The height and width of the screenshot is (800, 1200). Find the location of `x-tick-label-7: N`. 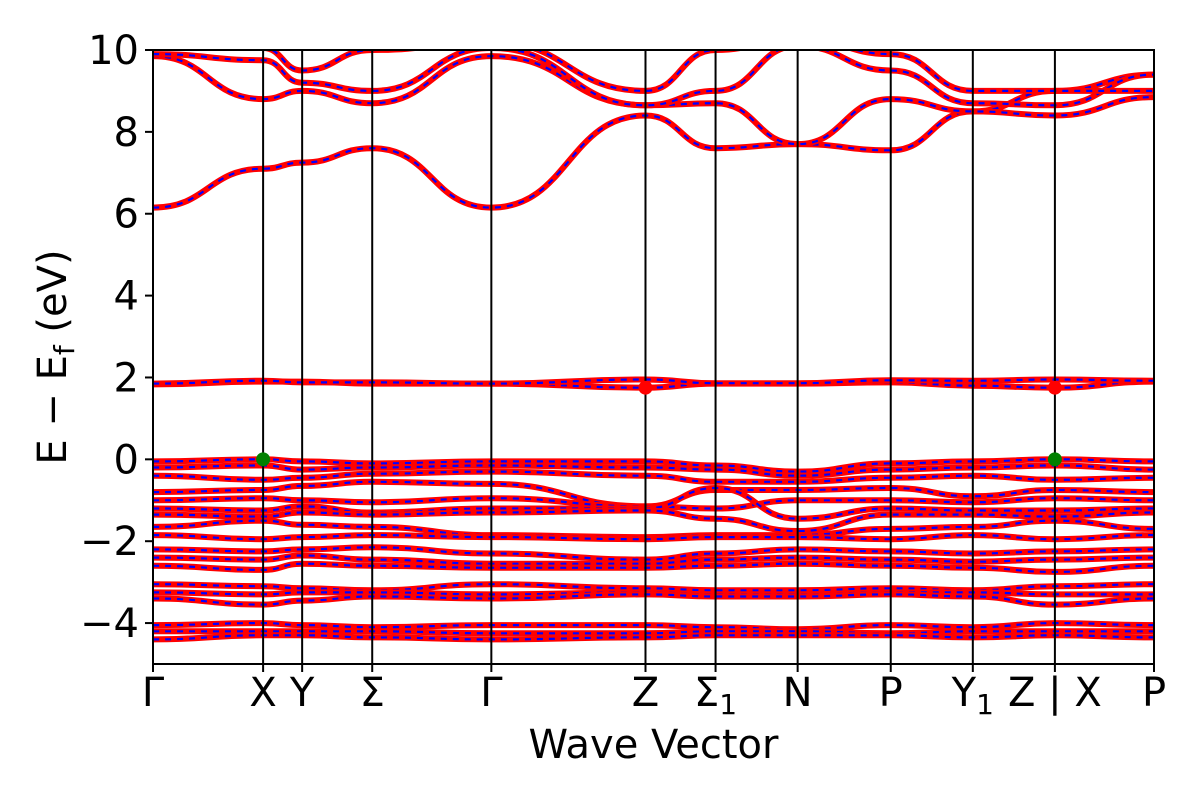

x-tick-label-7: N is located at coordinates (798, 693).